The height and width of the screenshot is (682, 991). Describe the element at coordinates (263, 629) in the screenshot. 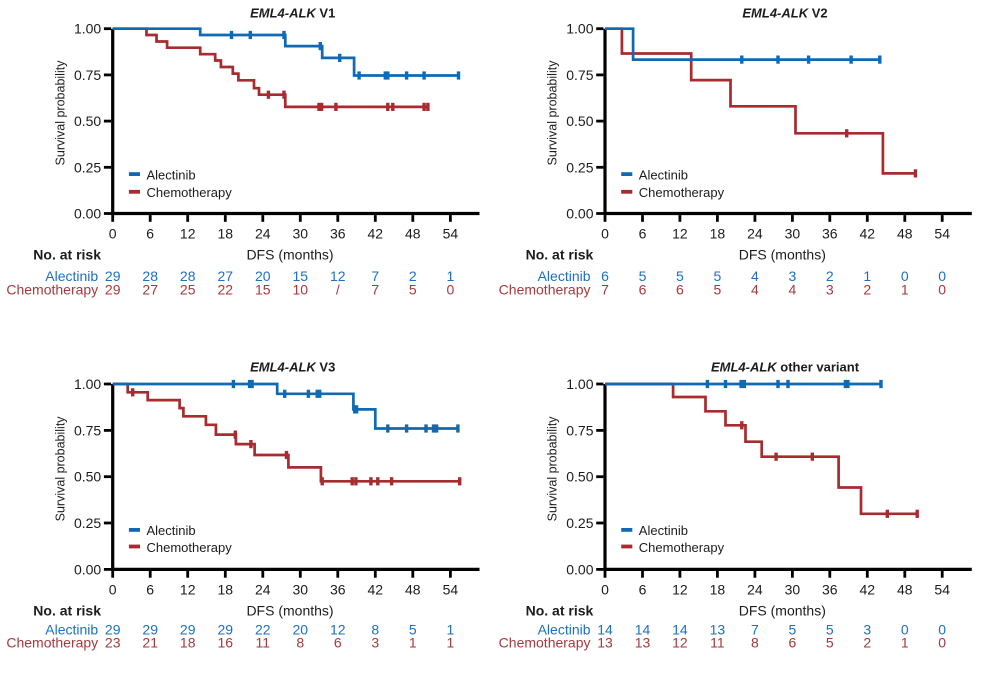

I see `svg-text: 22` at that location.